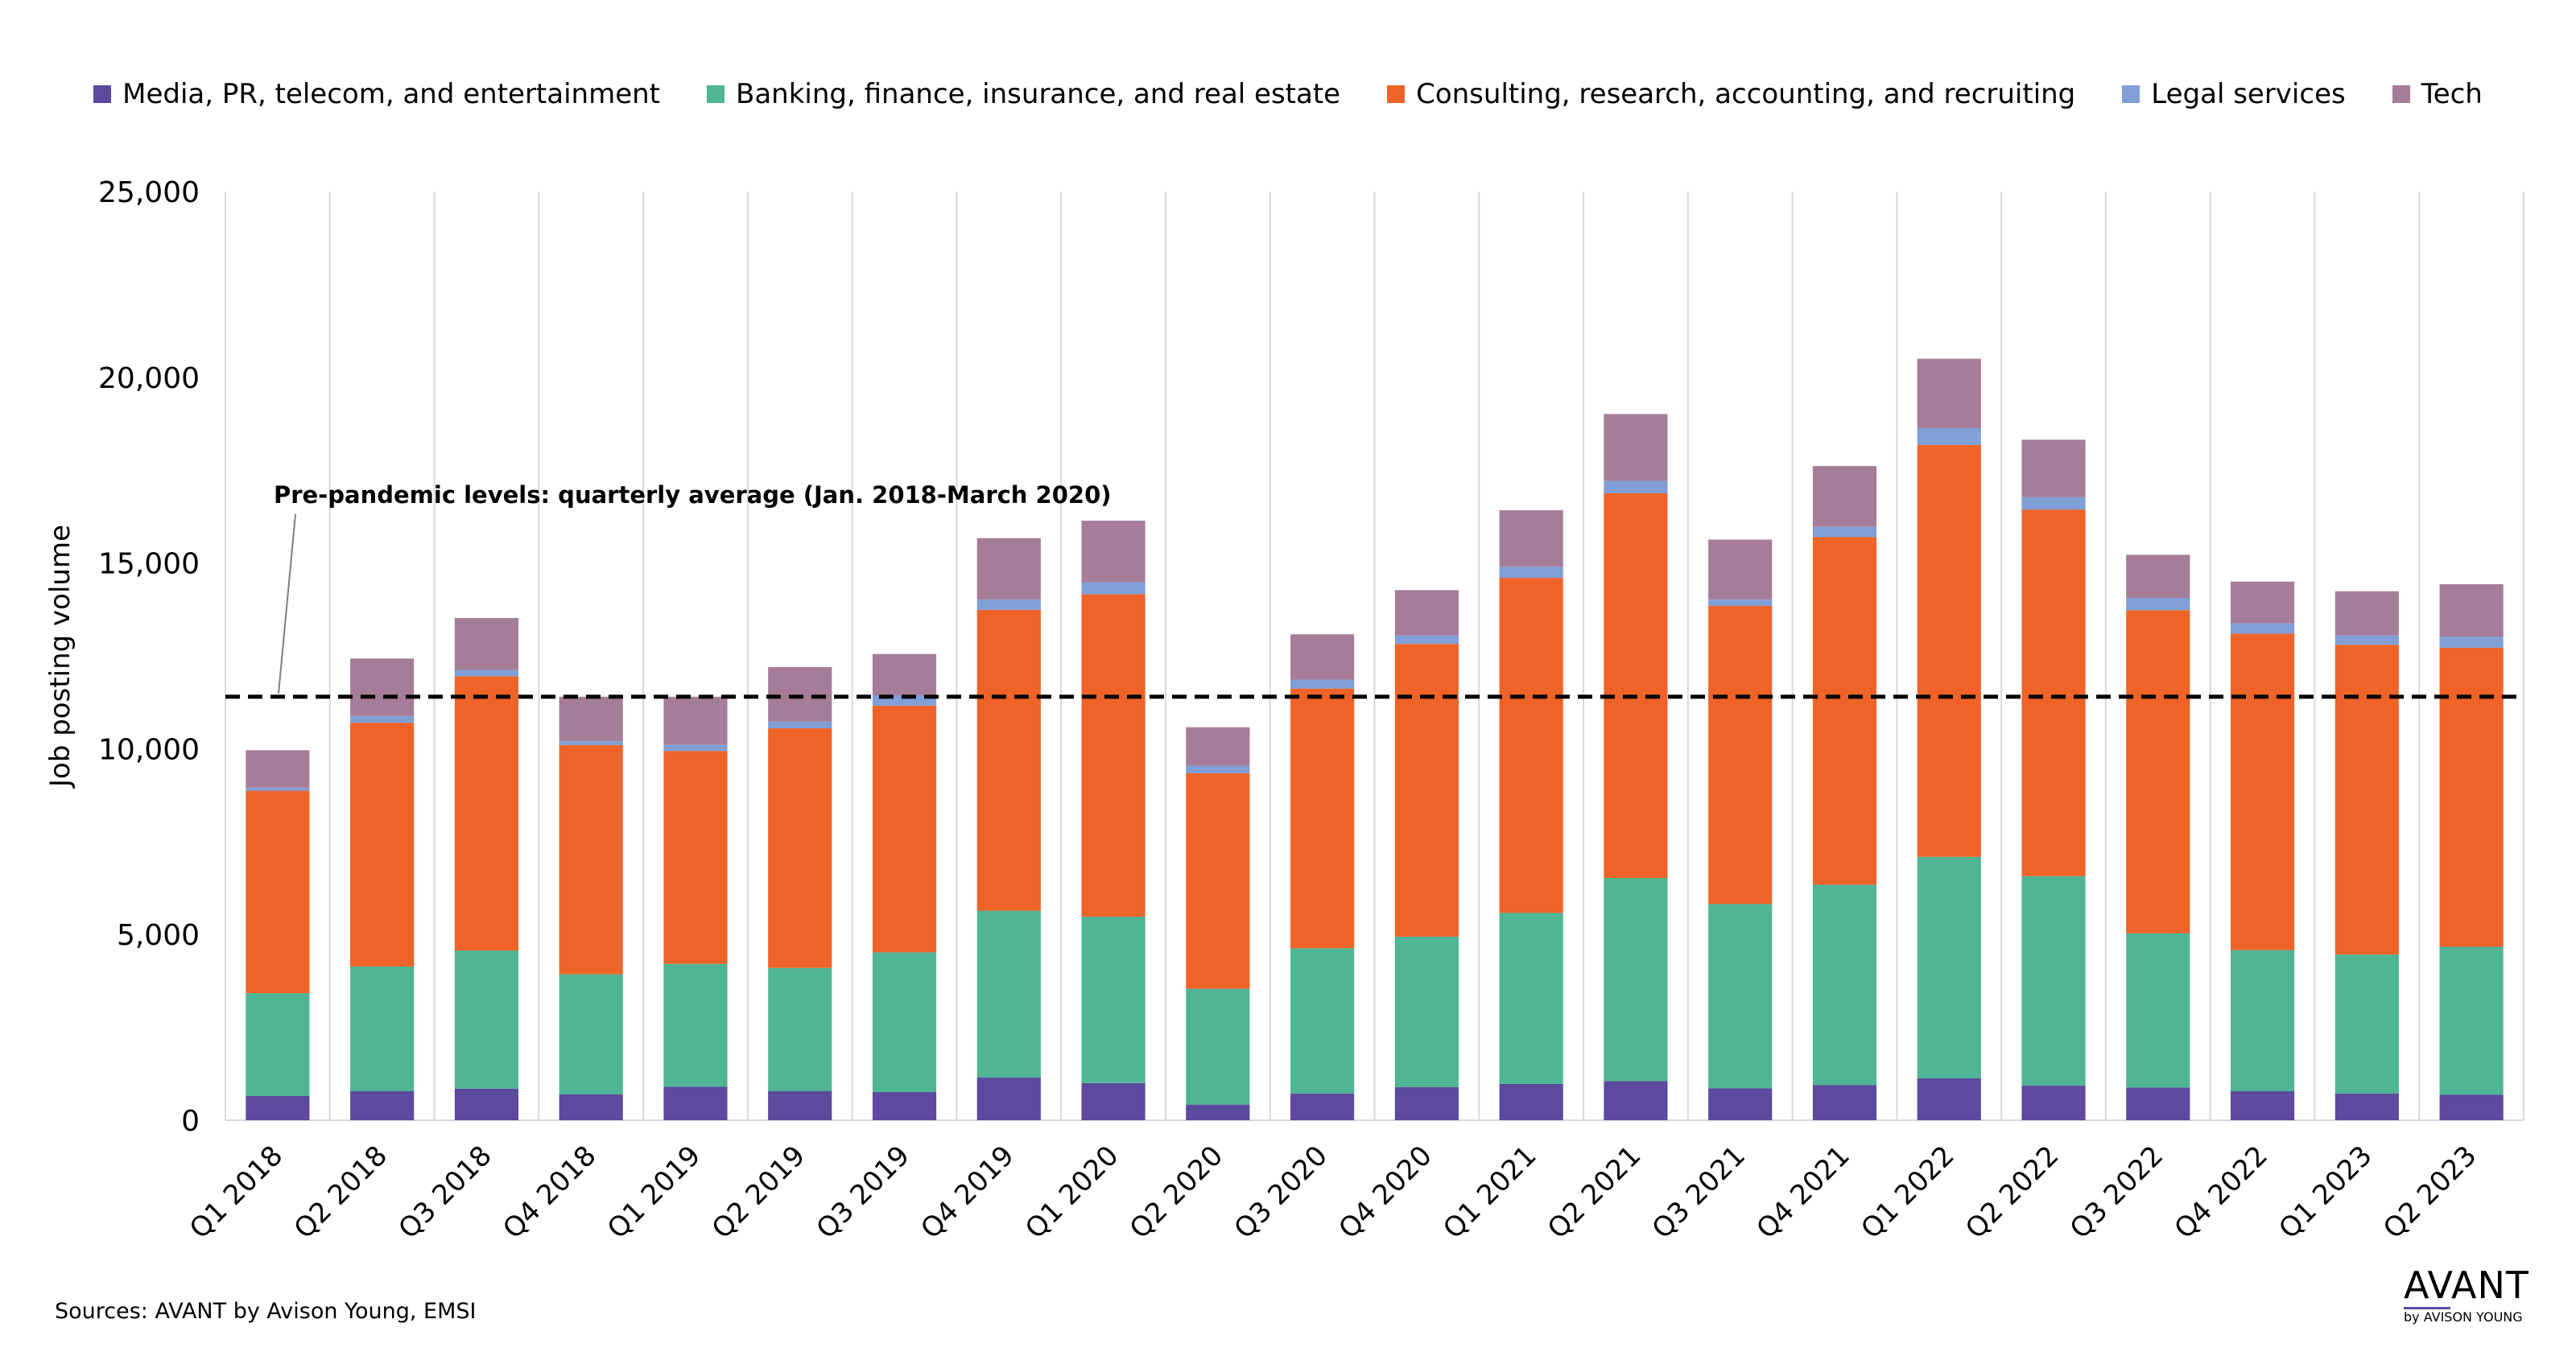 The height and width of the screenshot is (1352, 2576). I want to click on x-tick-label: Q3 2021, so click(1699, 1192).